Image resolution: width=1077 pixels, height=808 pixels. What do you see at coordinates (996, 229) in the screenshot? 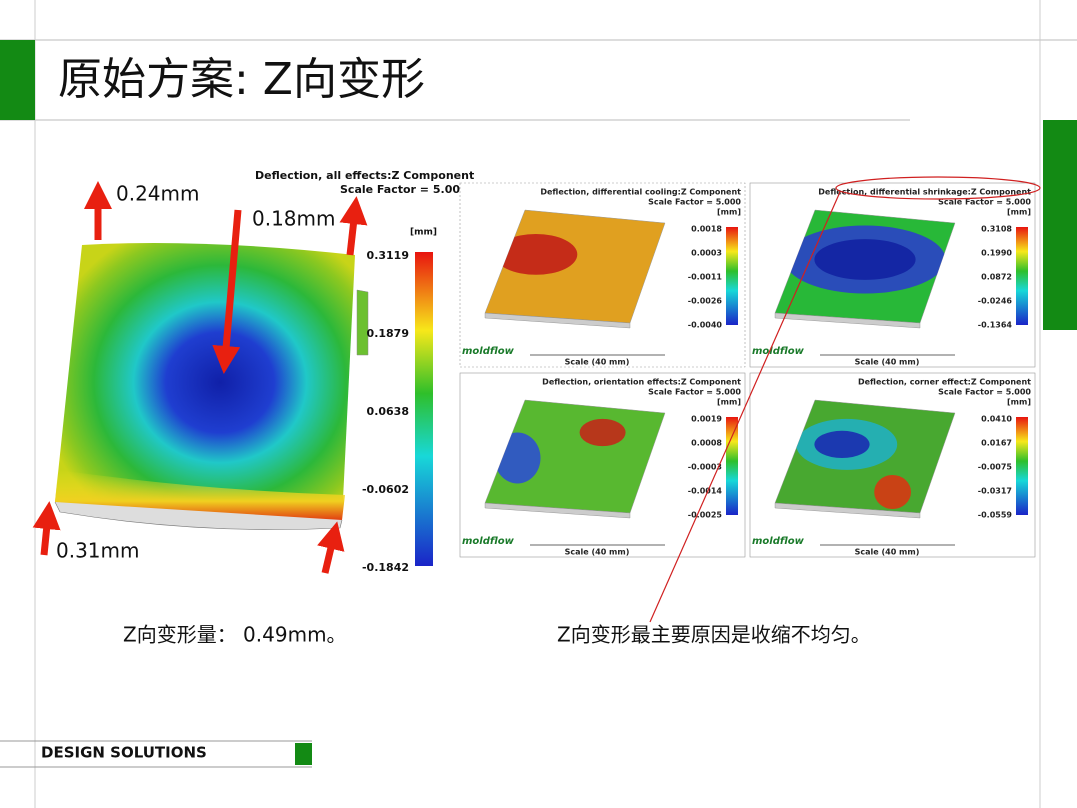
I see `legend-tick: 0.3108` at bounding box center [996, 229].